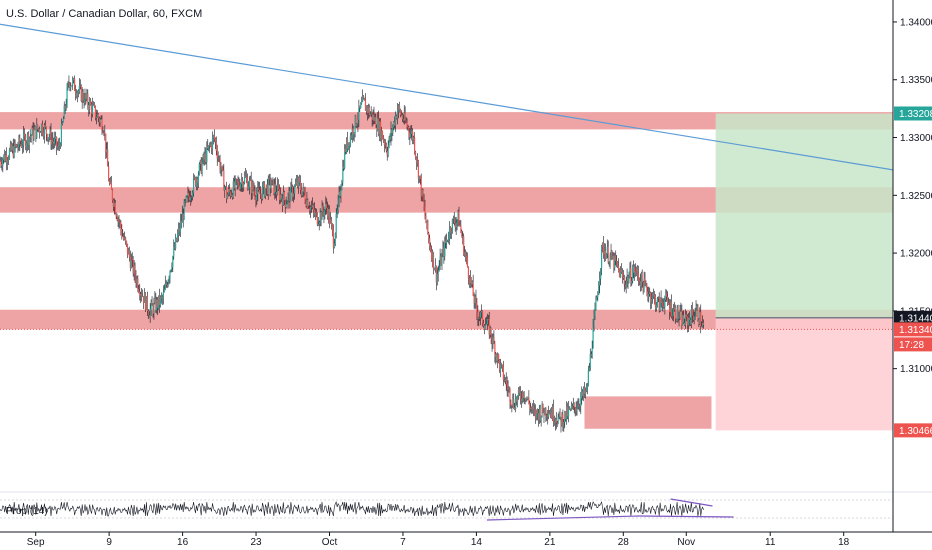 This screenshot has width=932, height=550. What do you see at coordinates (804, 215) in the screenshot?
I see `position-profit-zone` at bounding box center [804, 215].